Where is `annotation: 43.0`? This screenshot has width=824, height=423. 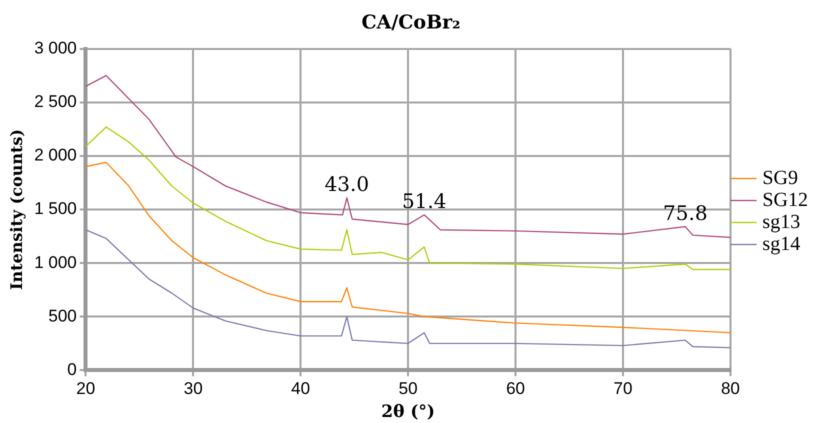
annotation: 43.0 is located at coordinates (347, 184).